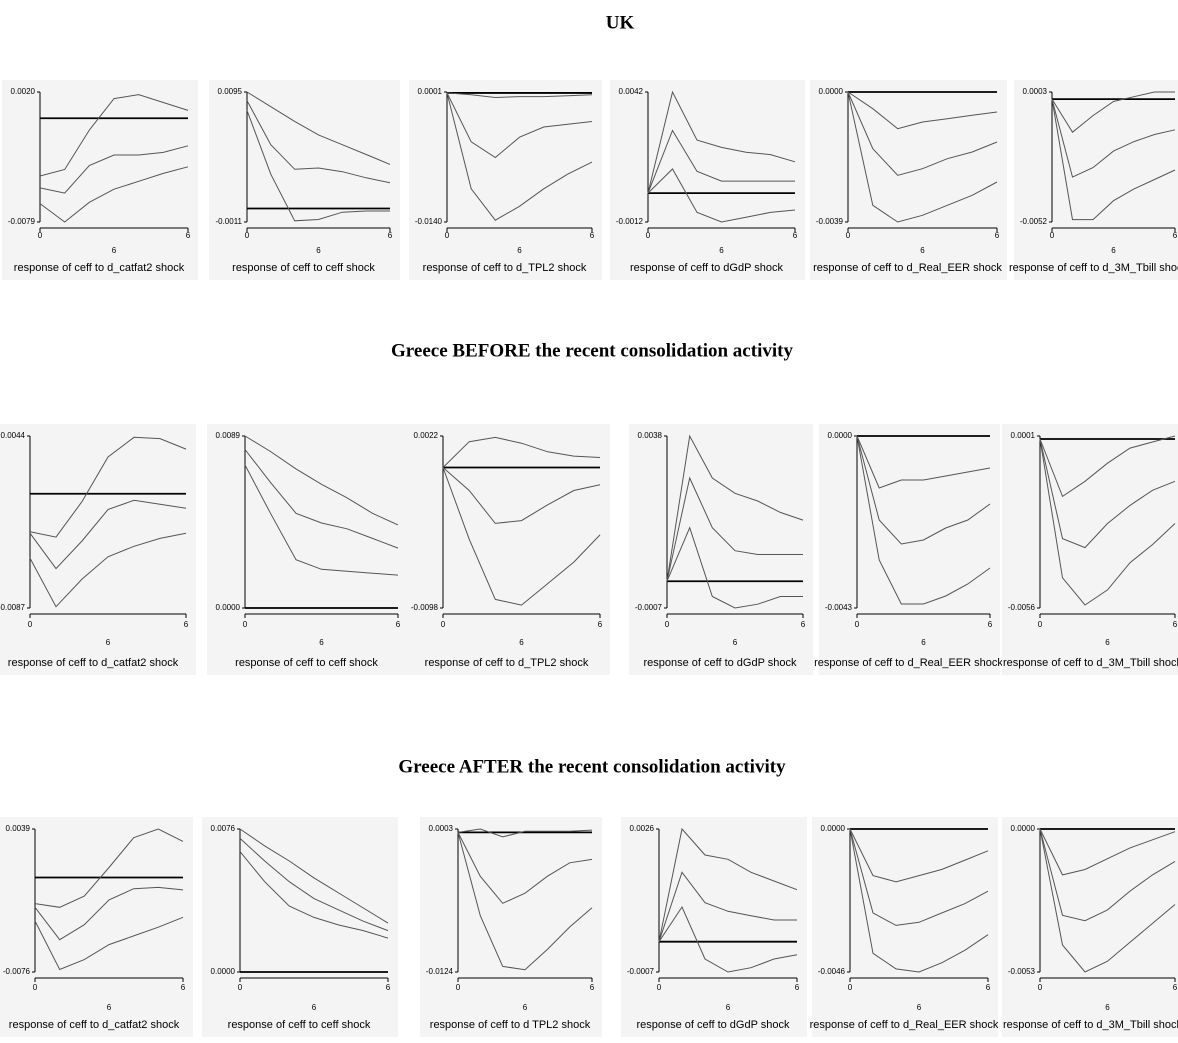 This screenshot has height=1043, width=1178. I want to click on y-tick-label: -0.0098, so click(425, 607).